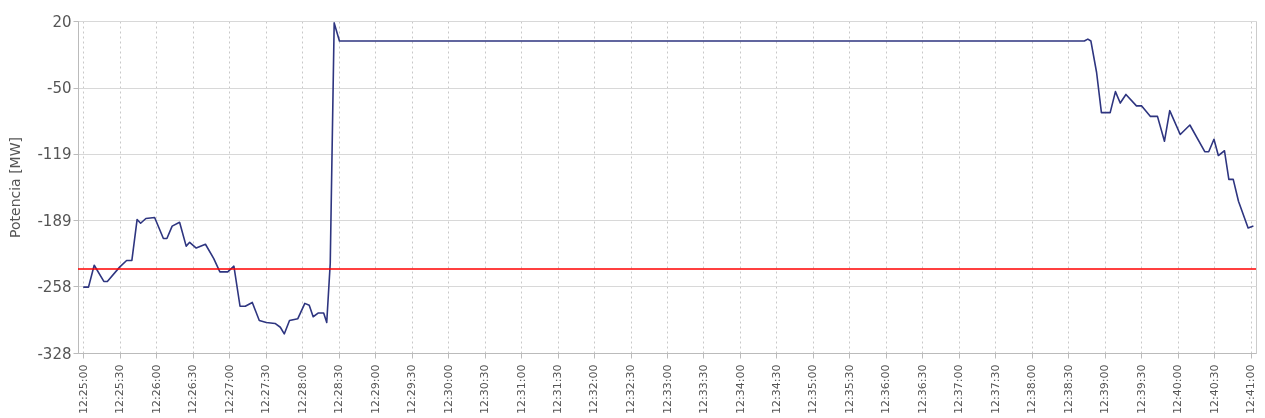  What do you see at coordinates (1178, 389) in the screenshot?
I see `x-tick-label: 12:40:00` at bounding box center [1178, 389].